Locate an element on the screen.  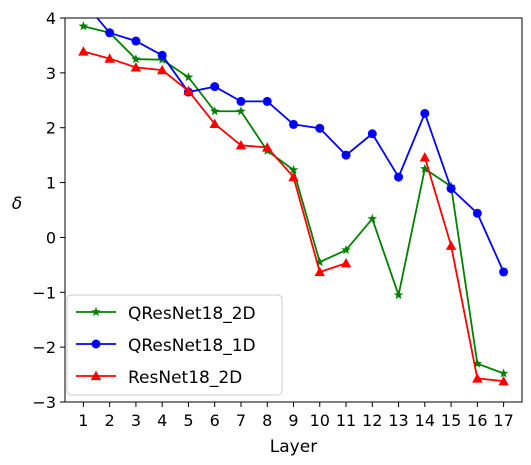
y-tick-label: 1 is located at coordinates (51, 183).